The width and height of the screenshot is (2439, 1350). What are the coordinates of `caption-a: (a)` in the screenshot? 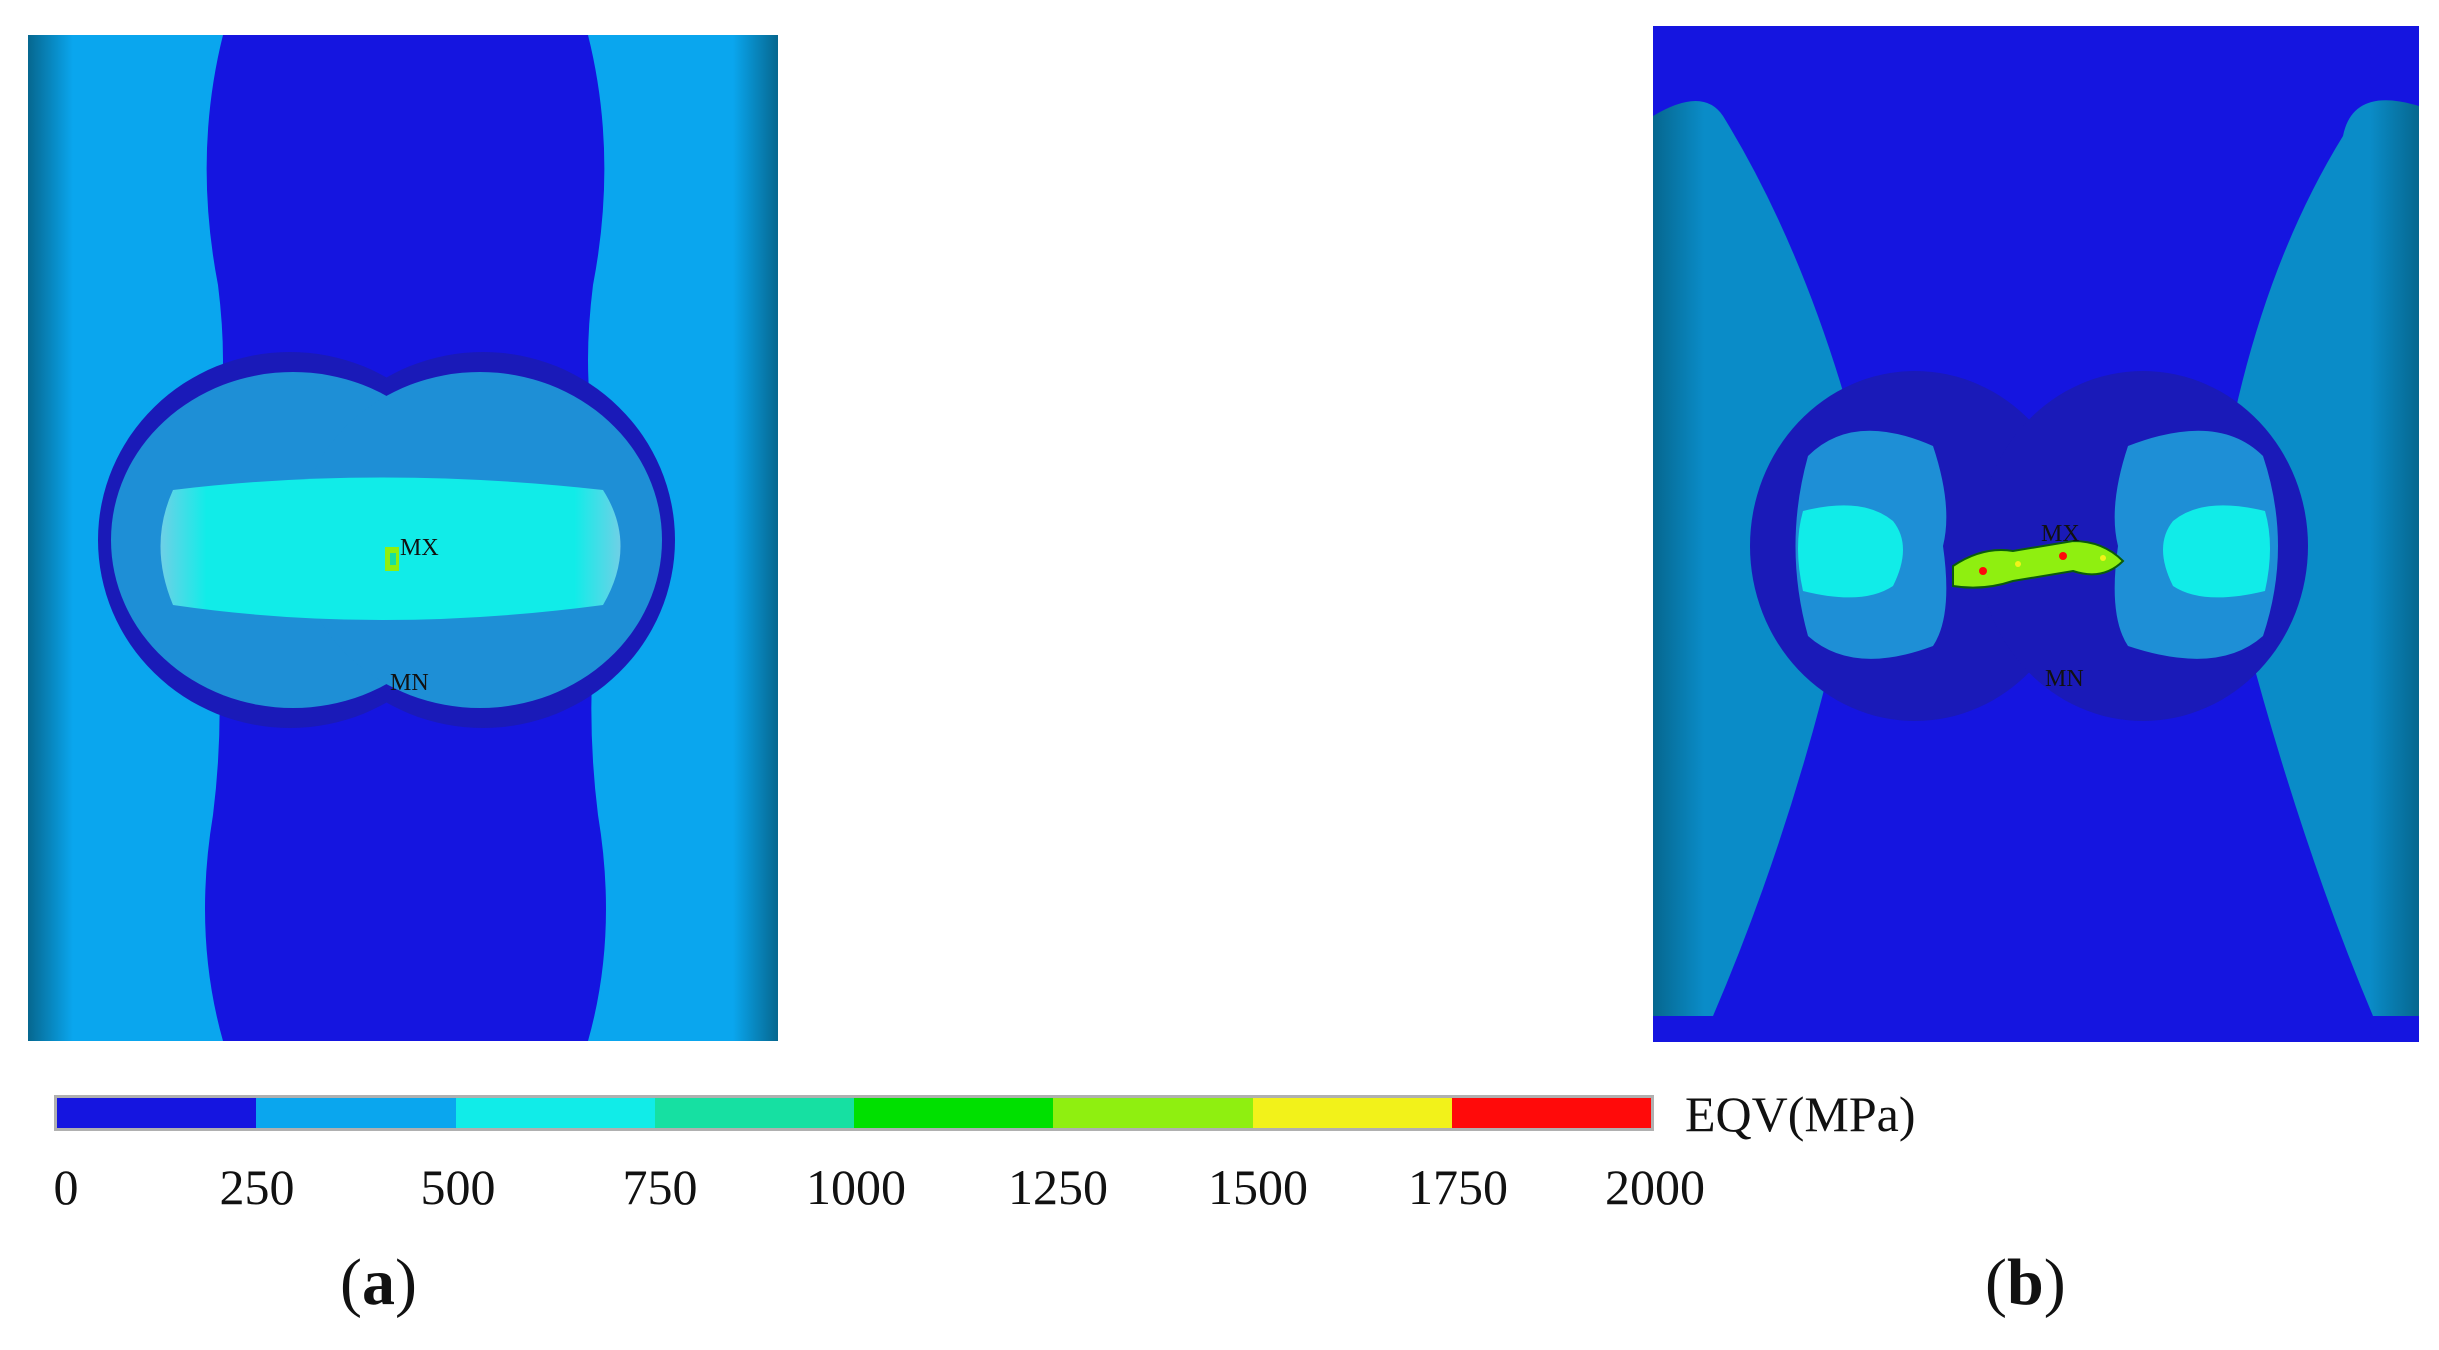 It's located at (378, 1282).